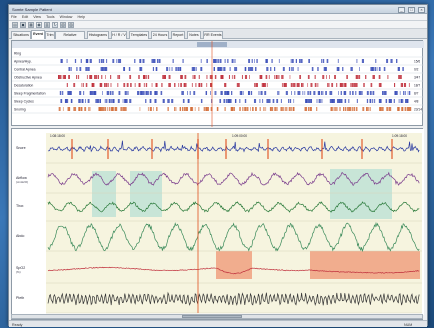 This screenshot has height=328, width=434. Describe the element at coordinates (25, 17) in the screenshot. I see `menu-edit: Edit` at that location.